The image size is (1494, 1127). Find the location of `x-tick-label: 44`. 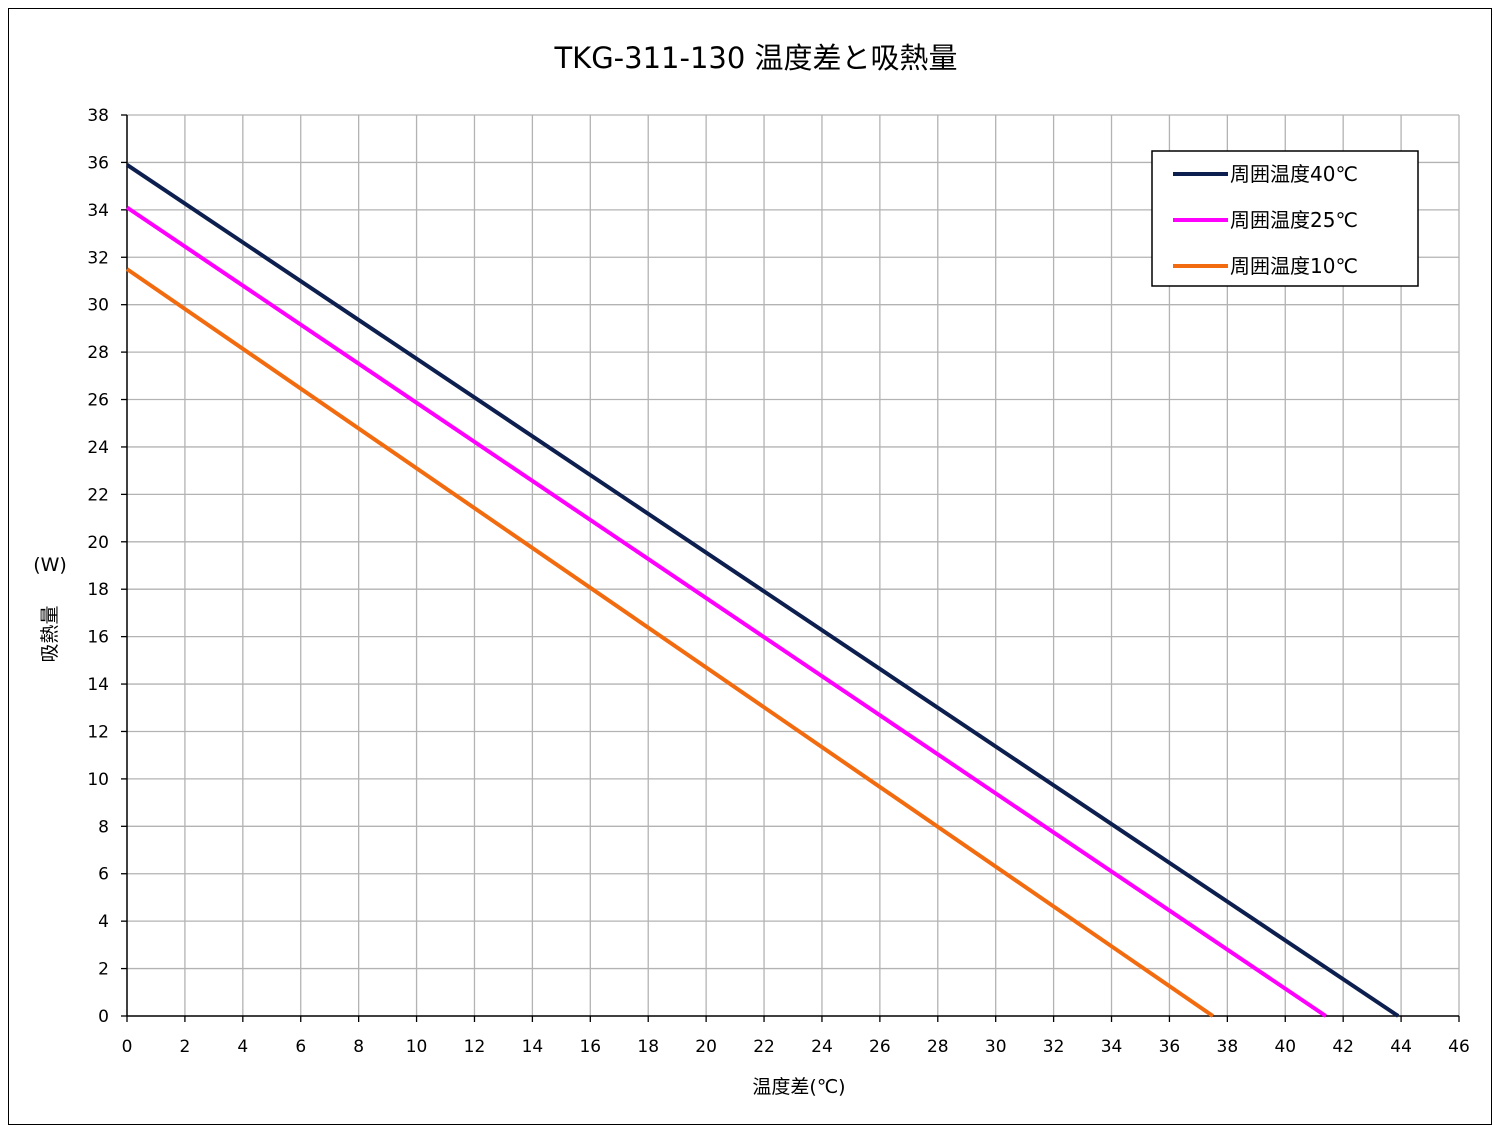

x-tick-label: 44 is located at coordinates (1401, 1047).